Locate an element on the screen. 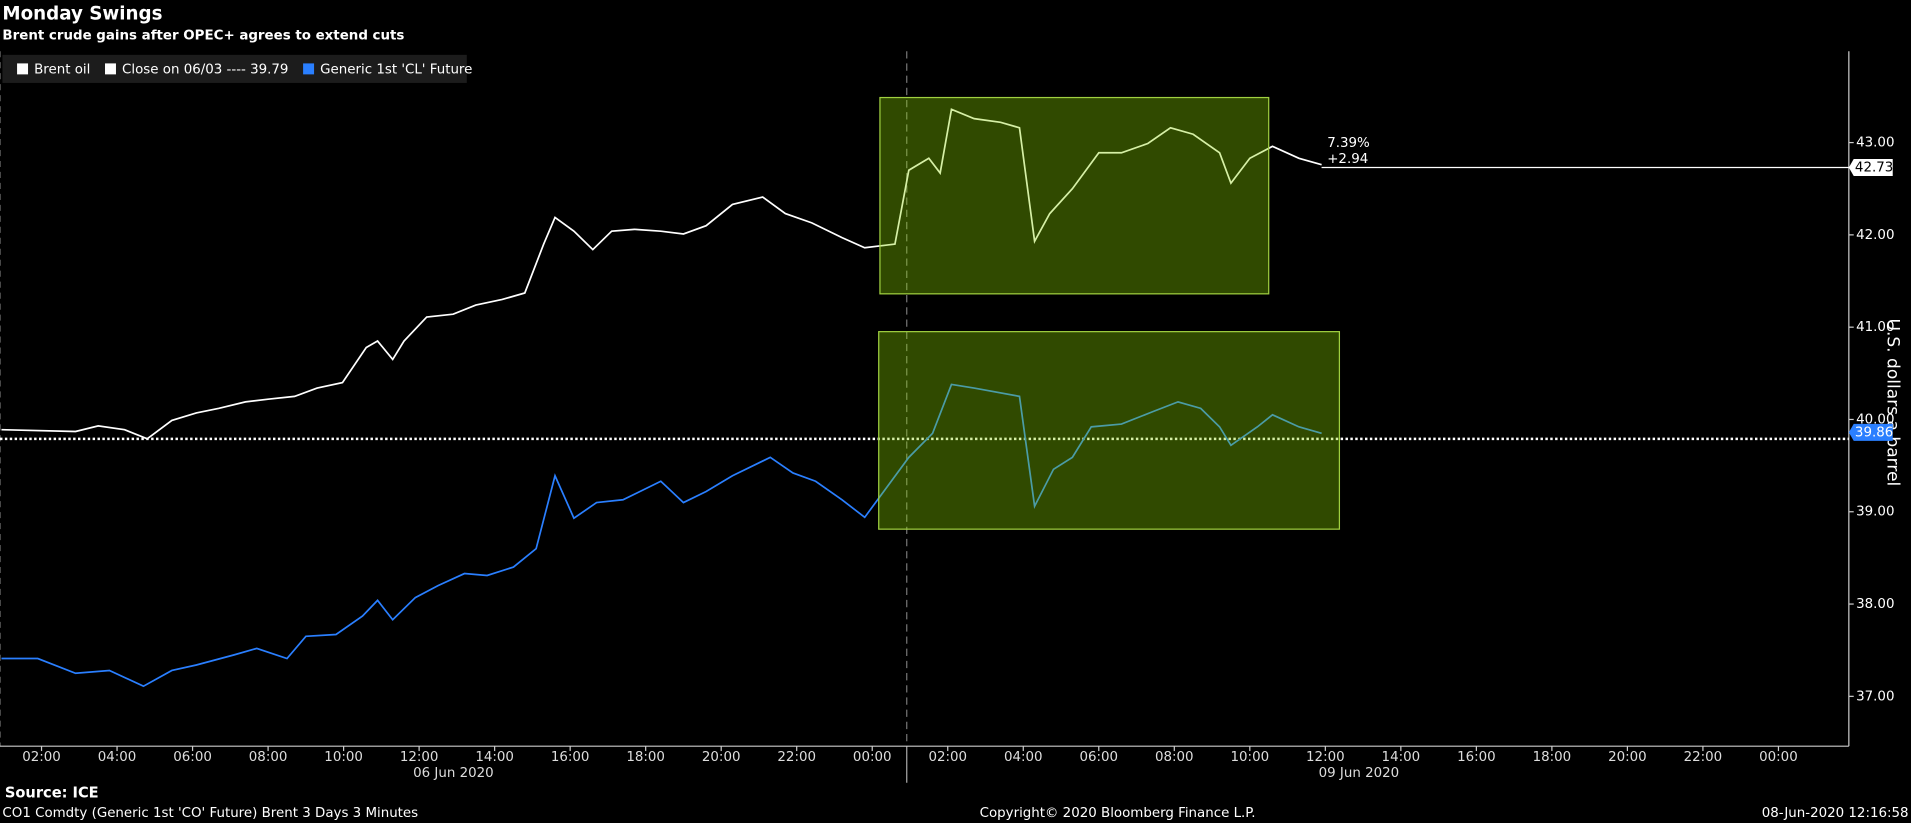 This screenshot has width=1911, height=823. legend-box is located at coordinates (234, 68).